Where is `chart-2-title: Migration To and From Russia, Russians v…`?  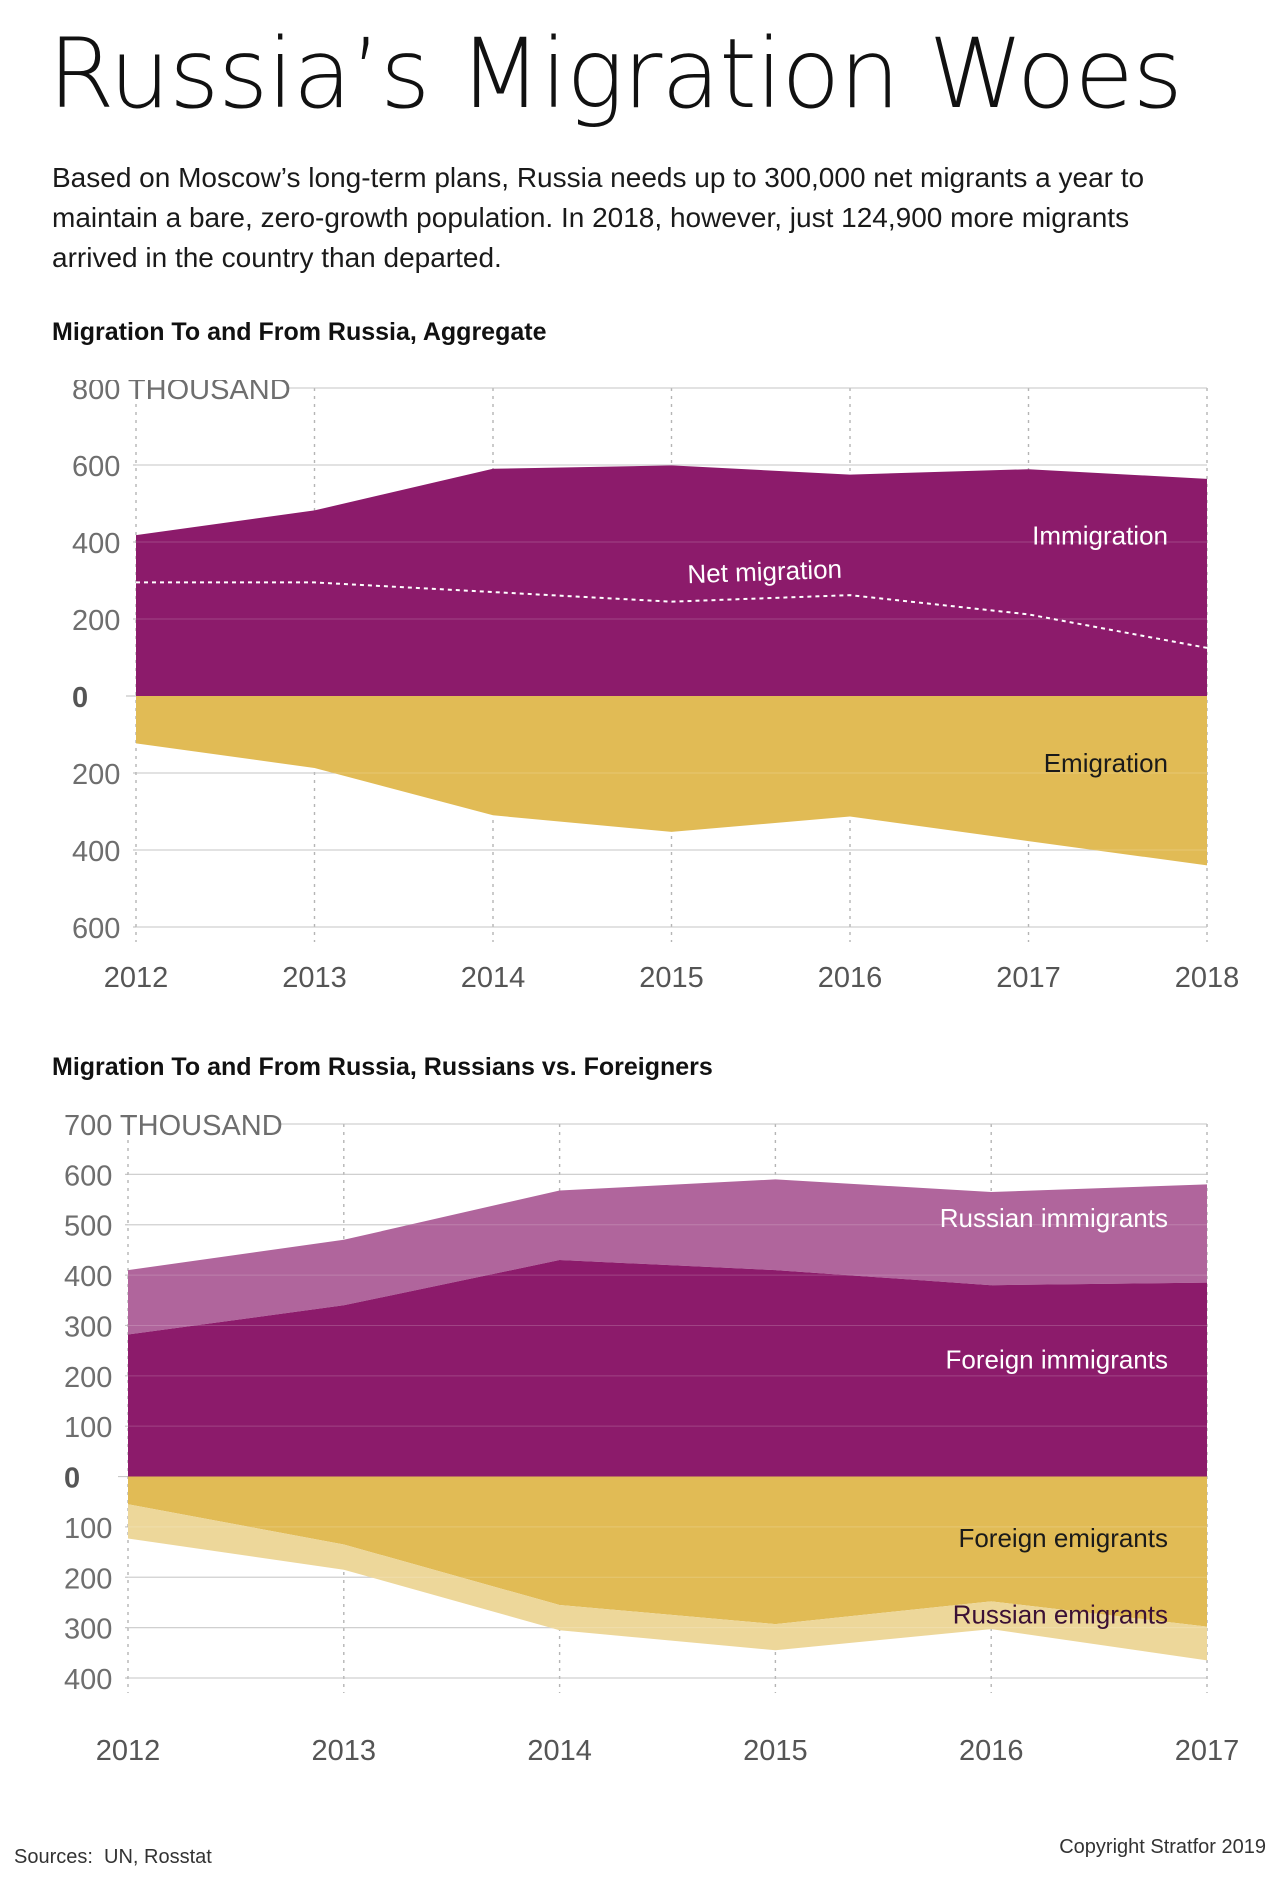
chart-2-title: Migration To and From Russia, Russians v… is located at coordinates (382, 1067).